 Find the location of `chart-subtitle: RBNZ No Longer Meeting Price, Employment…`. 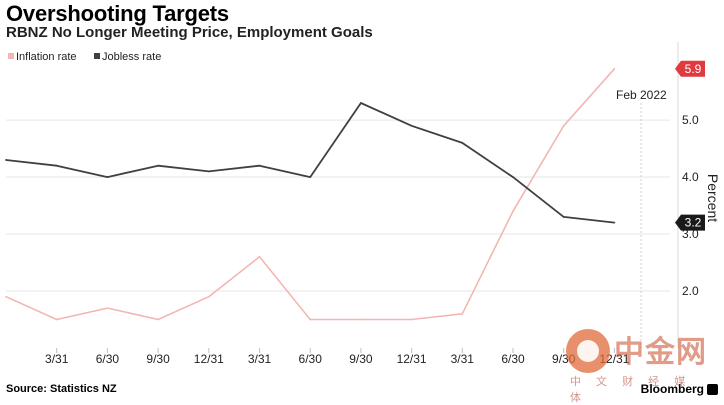

chart-subtitle: RBNZ No Longer Meeting Price, Employment… is located at coordinates (189, 32).